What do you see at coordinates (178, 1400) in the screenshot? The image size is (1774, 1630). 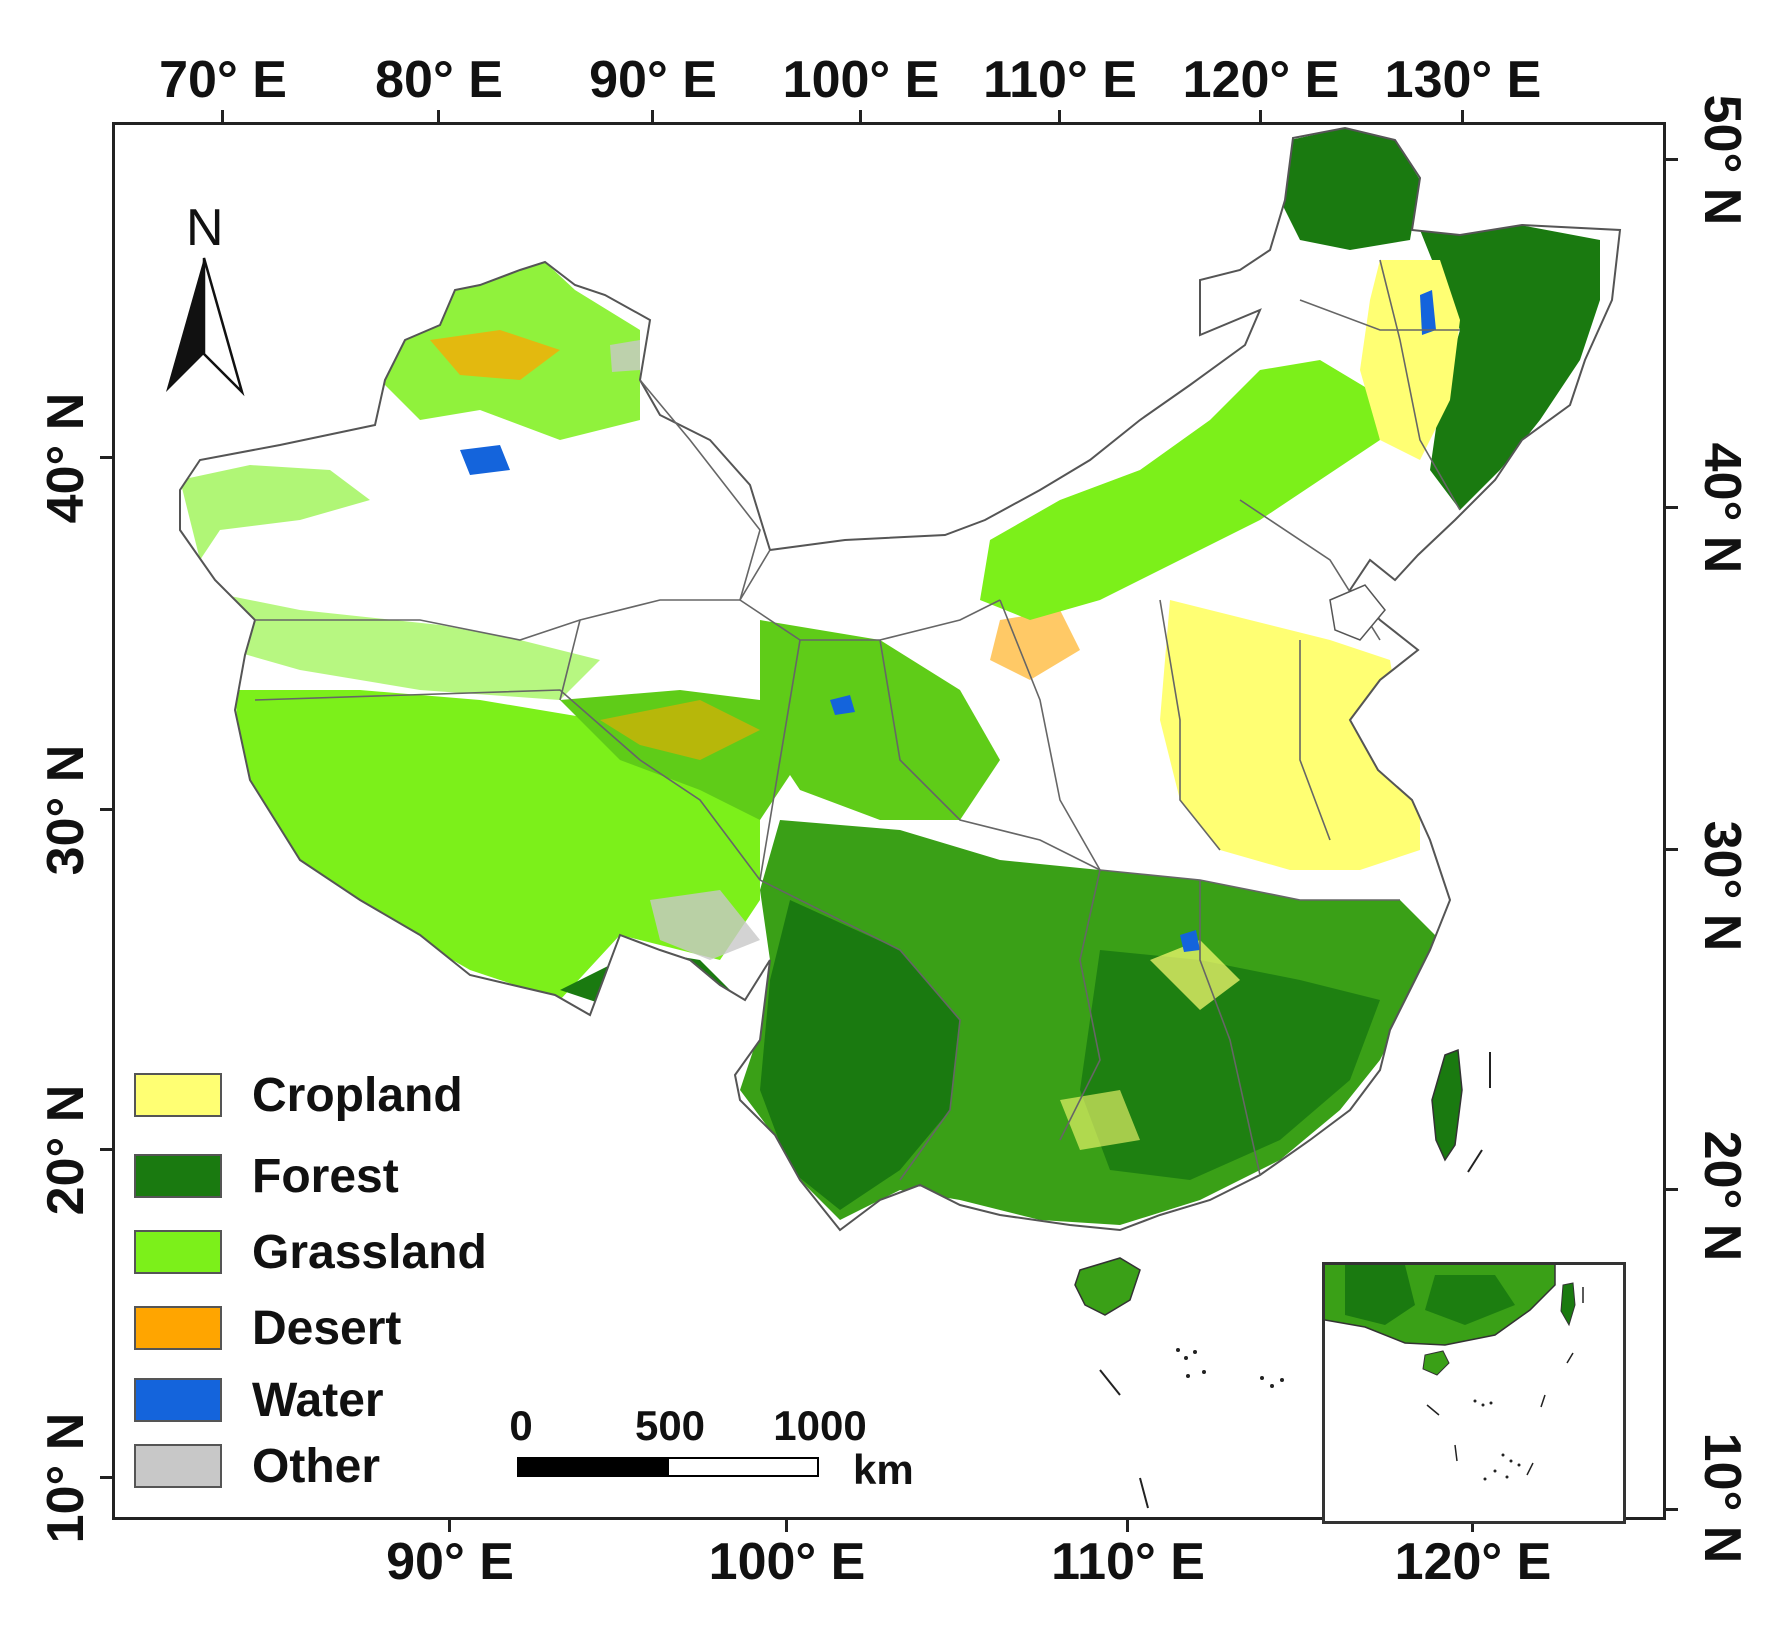 I see `legend-swatch-water` at bounding box center [178, 1400].